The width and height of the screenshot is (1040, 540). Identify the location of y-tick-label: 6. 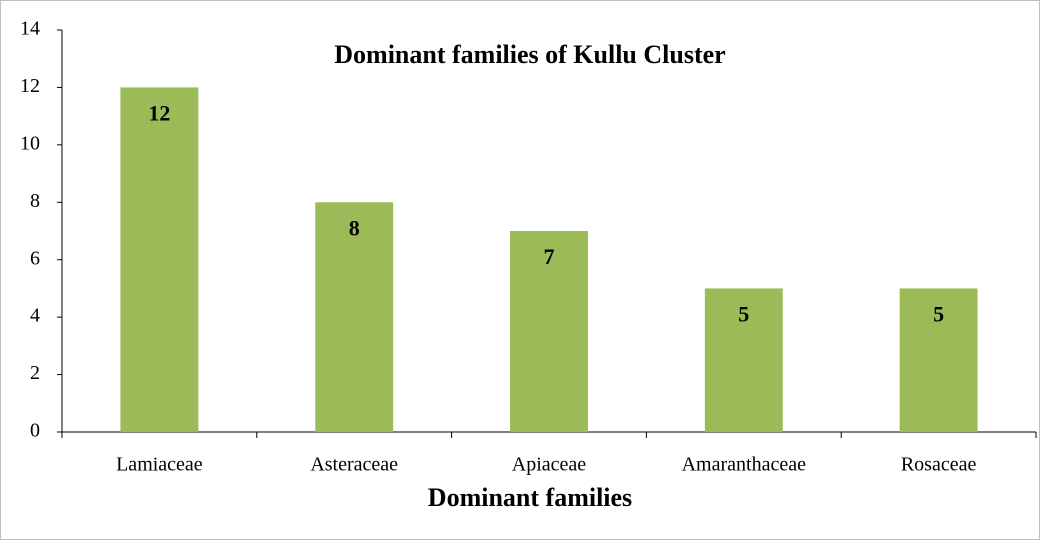
(35, 258).